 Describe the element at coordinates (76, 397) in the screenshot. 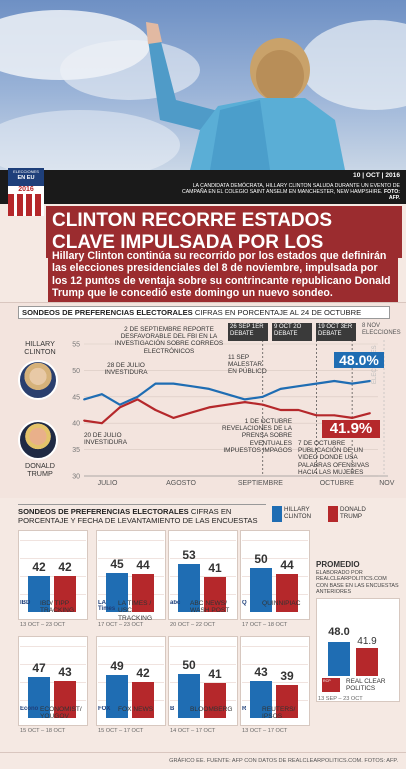

I see `y-tick-label: 45` at that location.